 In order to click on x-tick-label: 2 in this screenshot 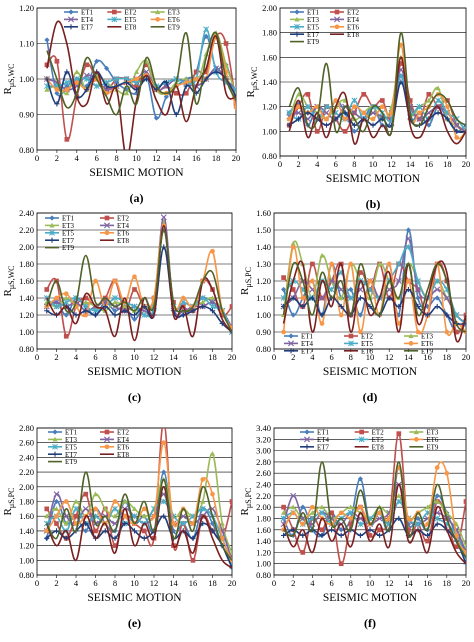, I will do `click(293, 357)`.